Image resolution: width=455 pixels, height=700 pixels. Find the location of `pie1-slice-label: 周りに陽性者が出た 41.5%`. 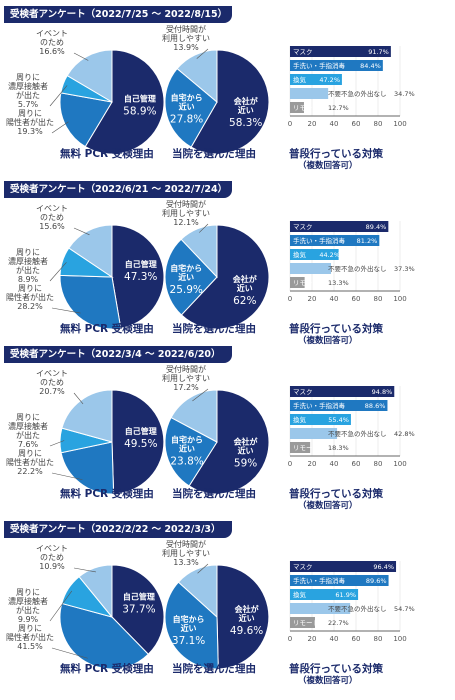

pie1-slice-label: 周りに陽性者が出た 41.5% is located at coordinates (30, 637).